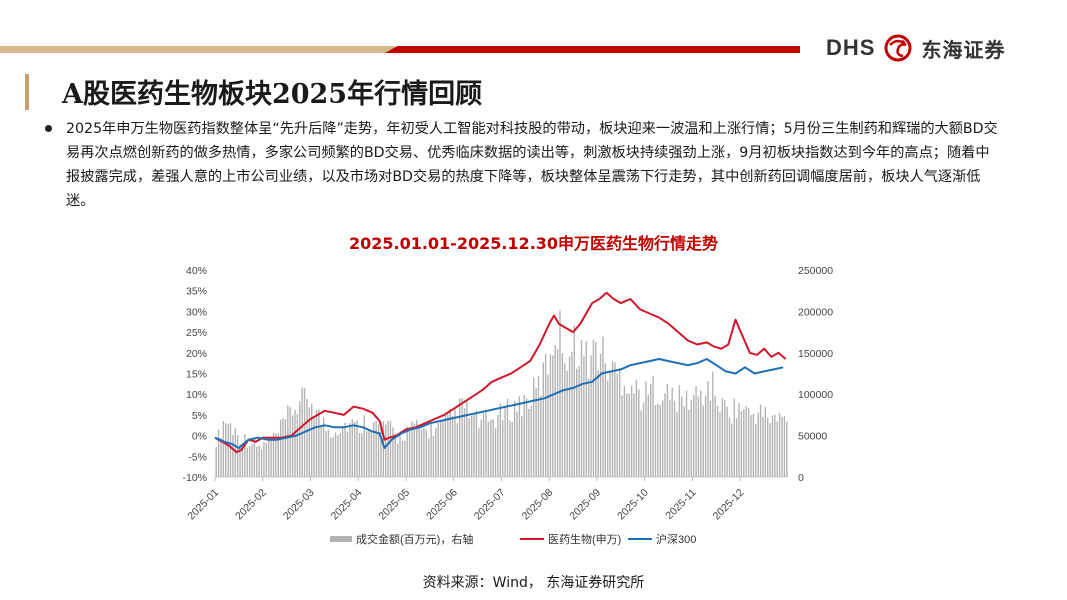  Describe the element at coordinates (680, 504) in the screenshot. I see `x-tick-label: 2025-11` at that location.